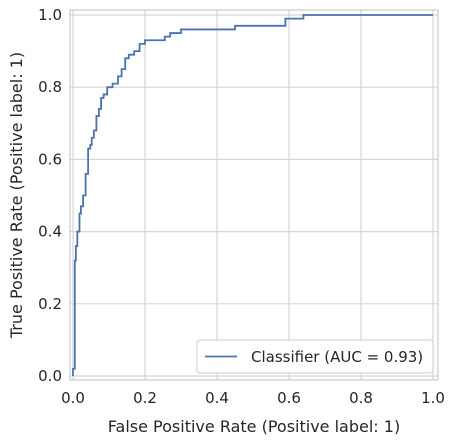  Describe the element at coordinates (217, 398) in the screenshot. I see `x-tick-label-2: 0.4` at that location.